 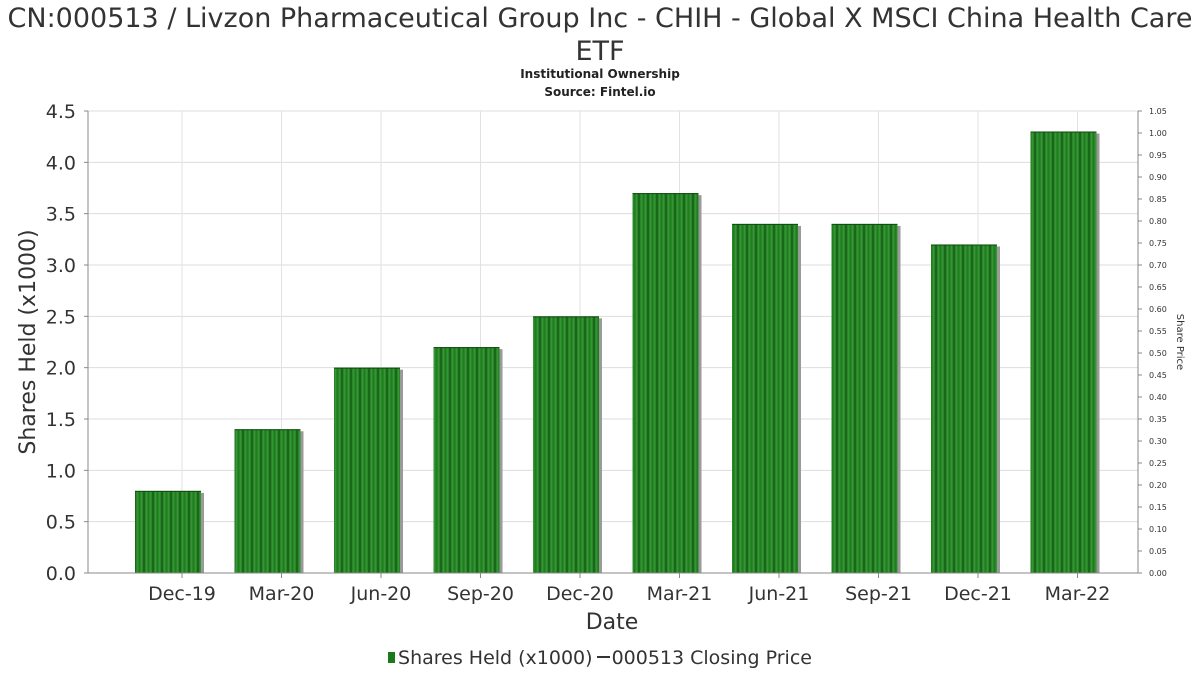 What do you see at coordinates (1158, 573) in the screenshot?
I see `y2-tick-label: 0.00` at bounding box center [1158, 573].